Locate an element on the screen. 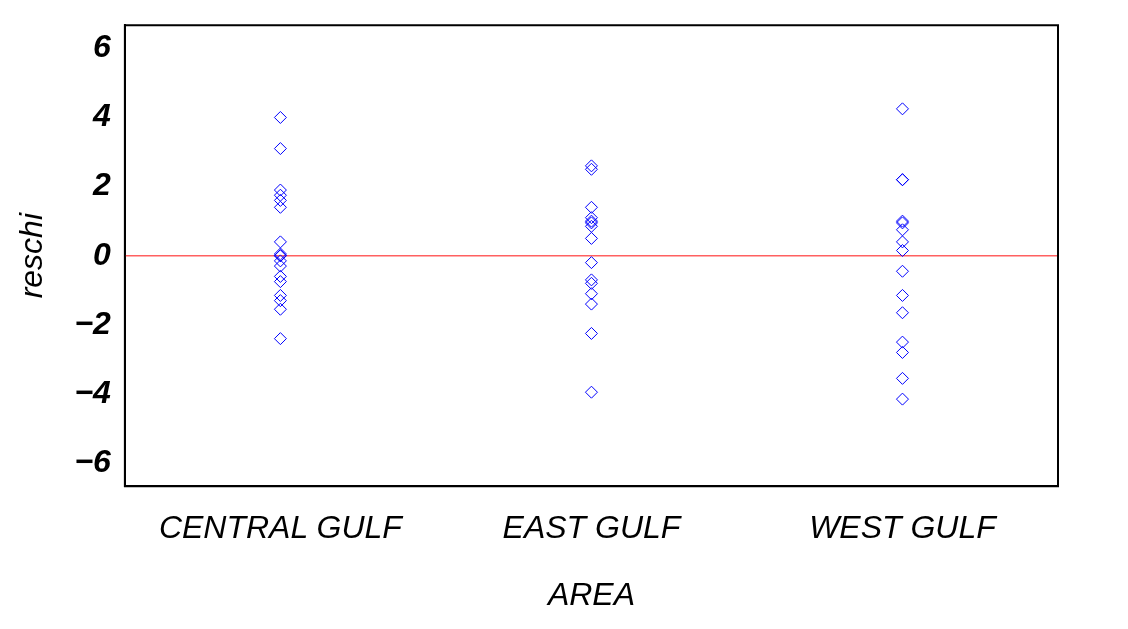 Image resolution: width=1128 pixels, height=629 pixels. y-axis-title: reschi is located at coordinates (31, 255).